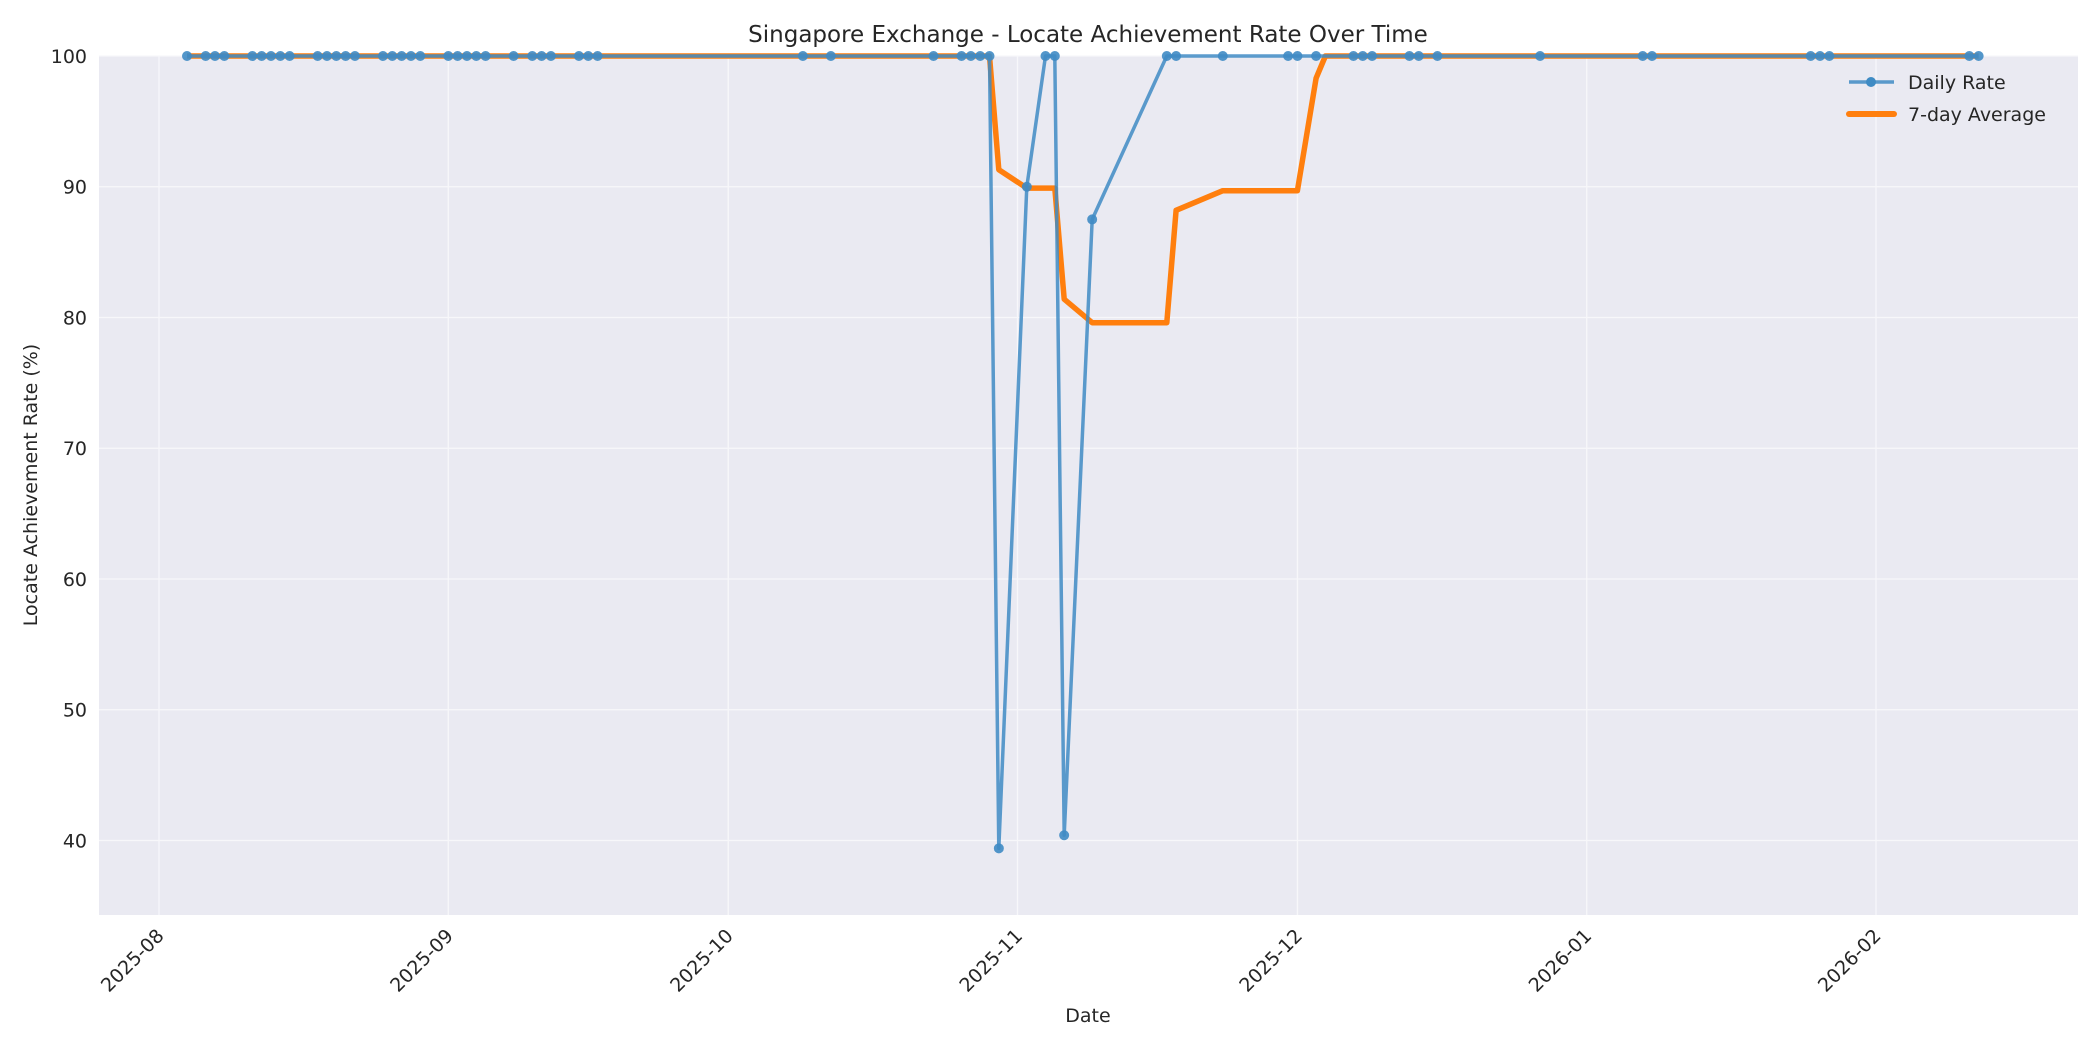  Describe the element at coordinates (1977, 115) in the screenshot. I see `legend-avg-label: 7-day Average` at that location.